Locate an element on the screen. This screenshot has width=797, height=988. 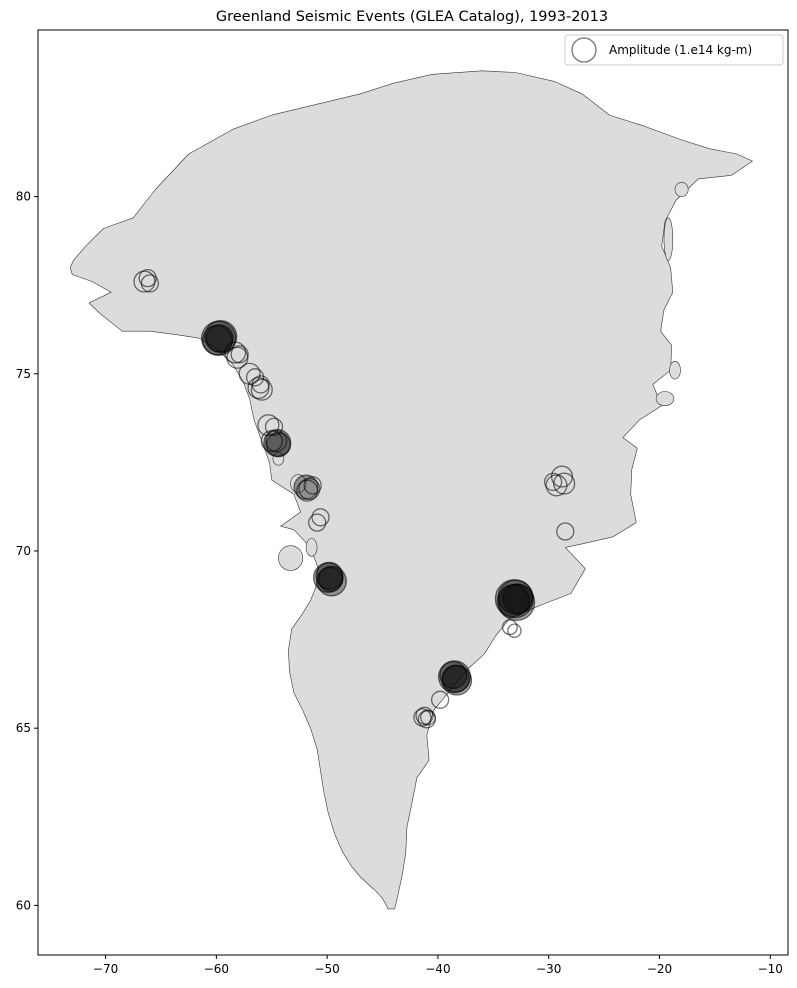
legend-box is located at coordinates (674, 50).